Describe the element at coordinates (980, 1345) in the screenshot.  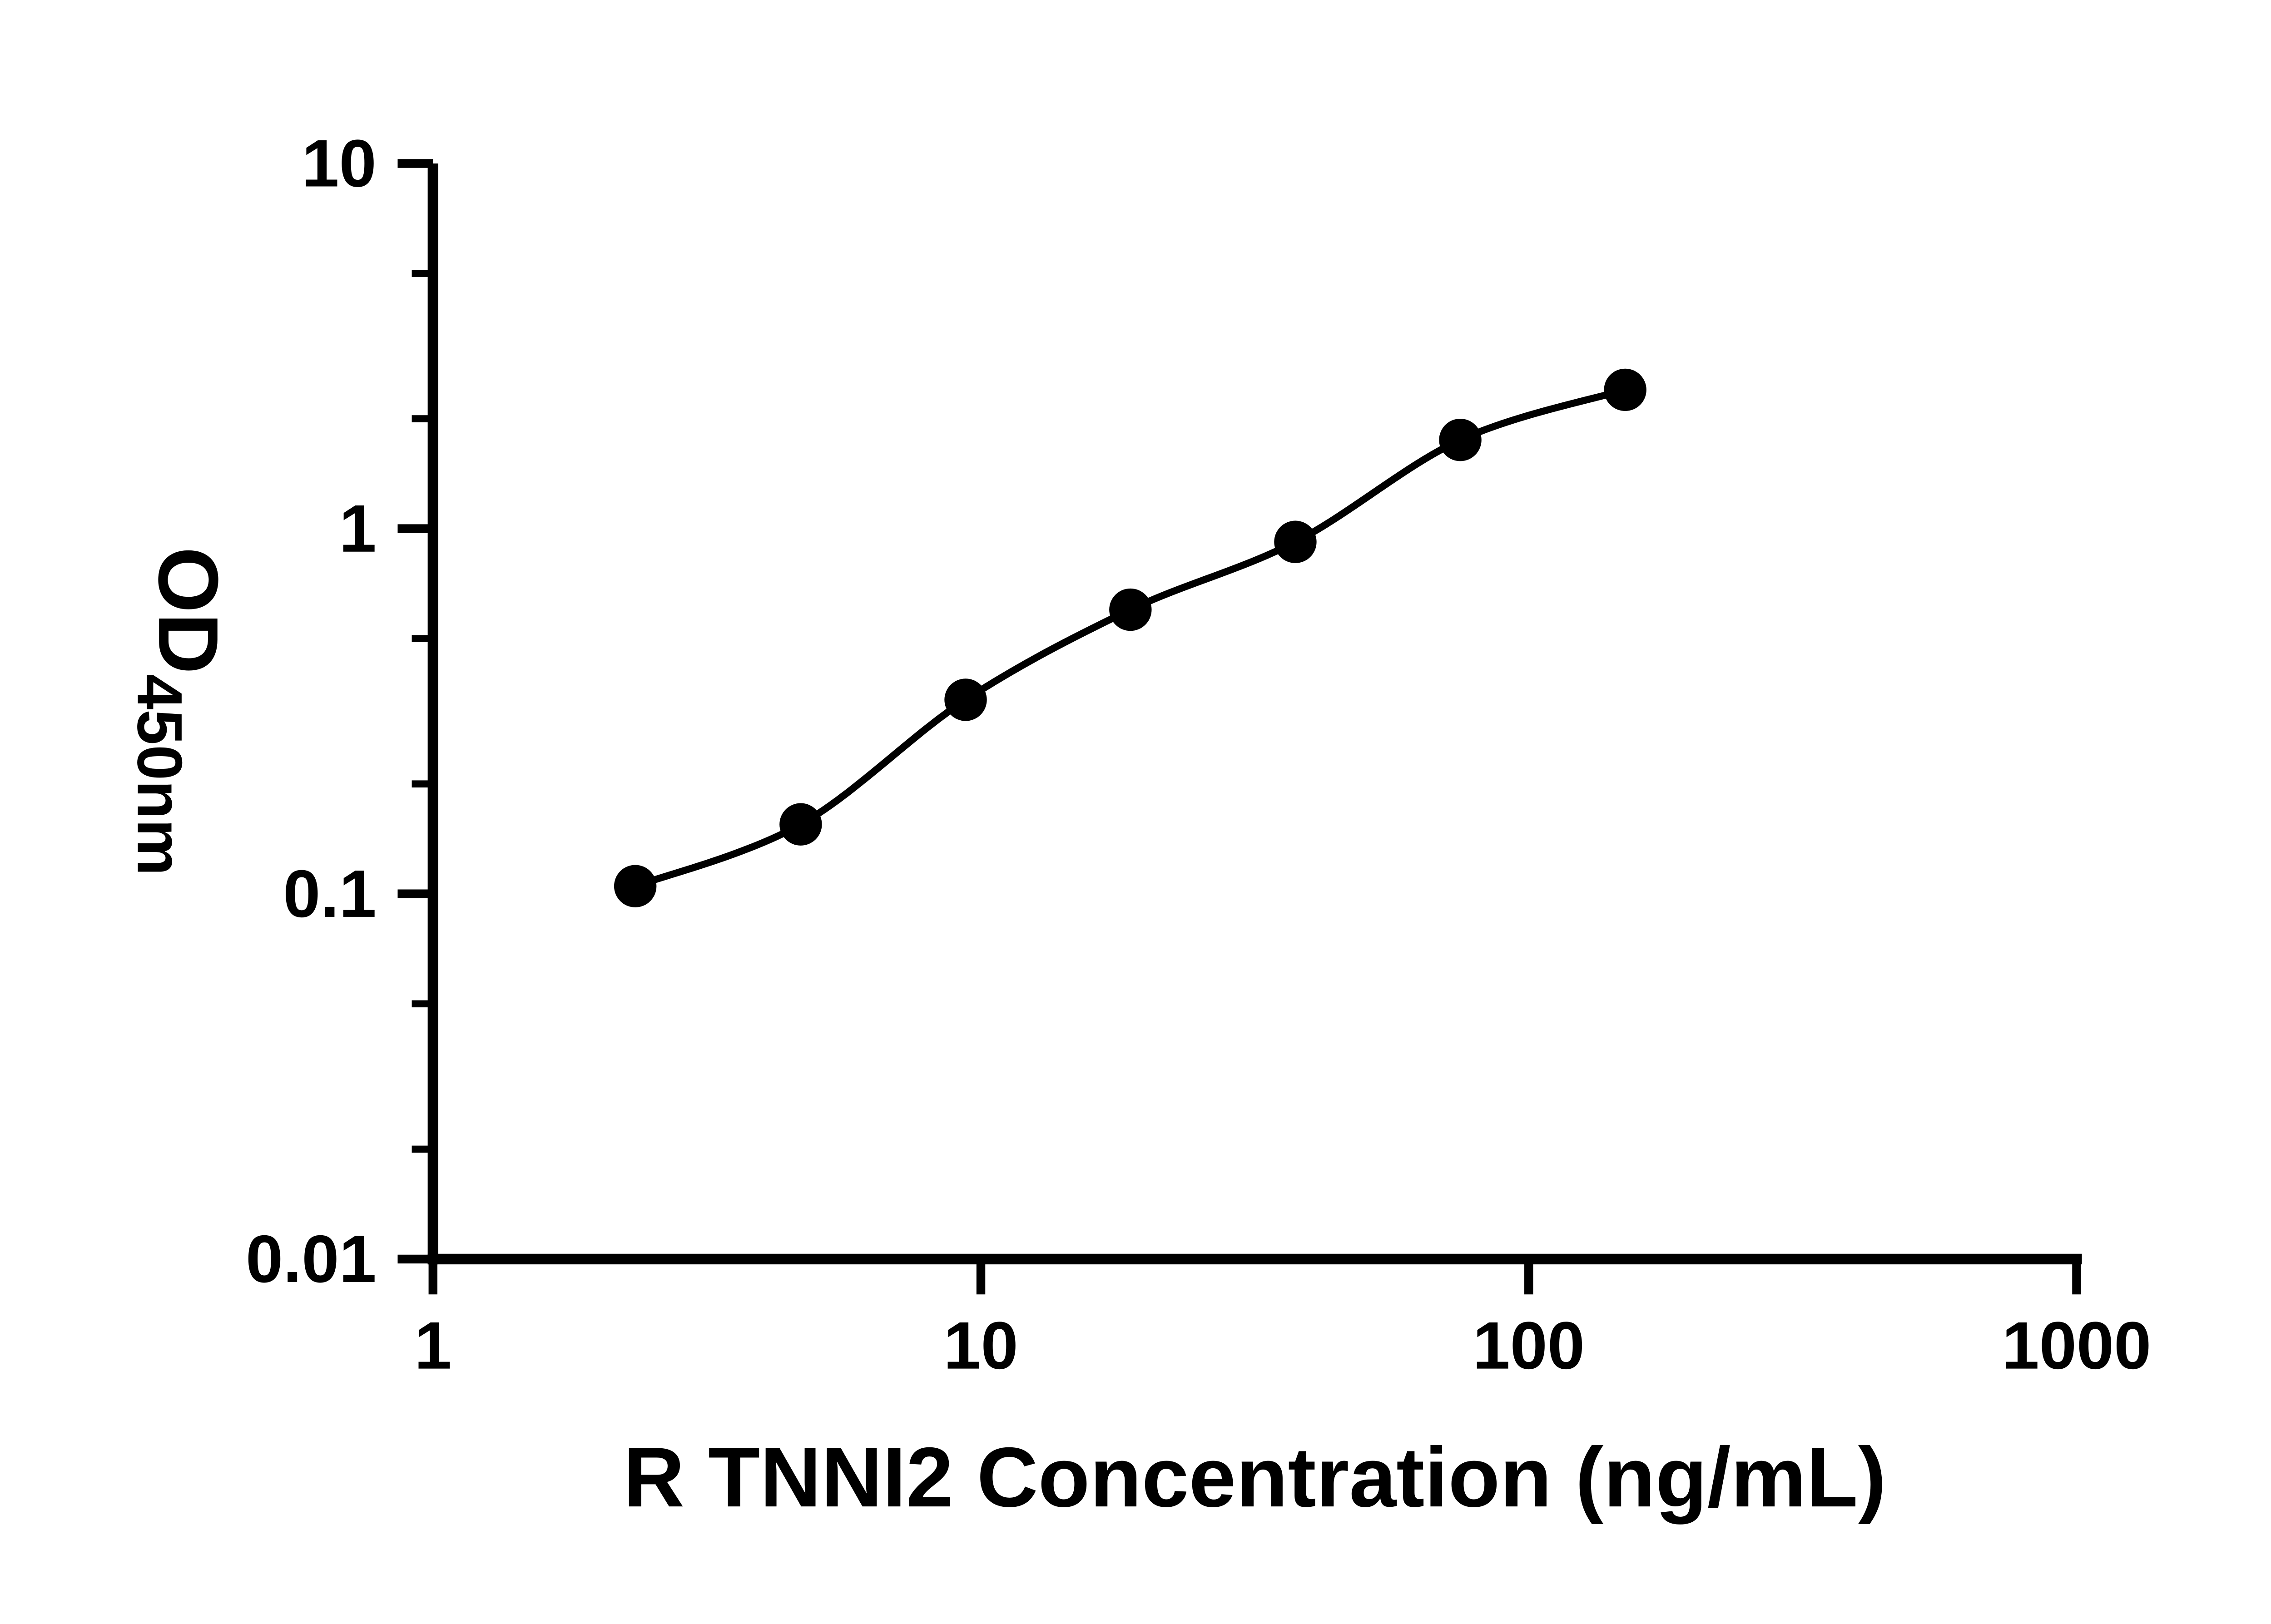
I see `x-tick-label: 10` at that location.